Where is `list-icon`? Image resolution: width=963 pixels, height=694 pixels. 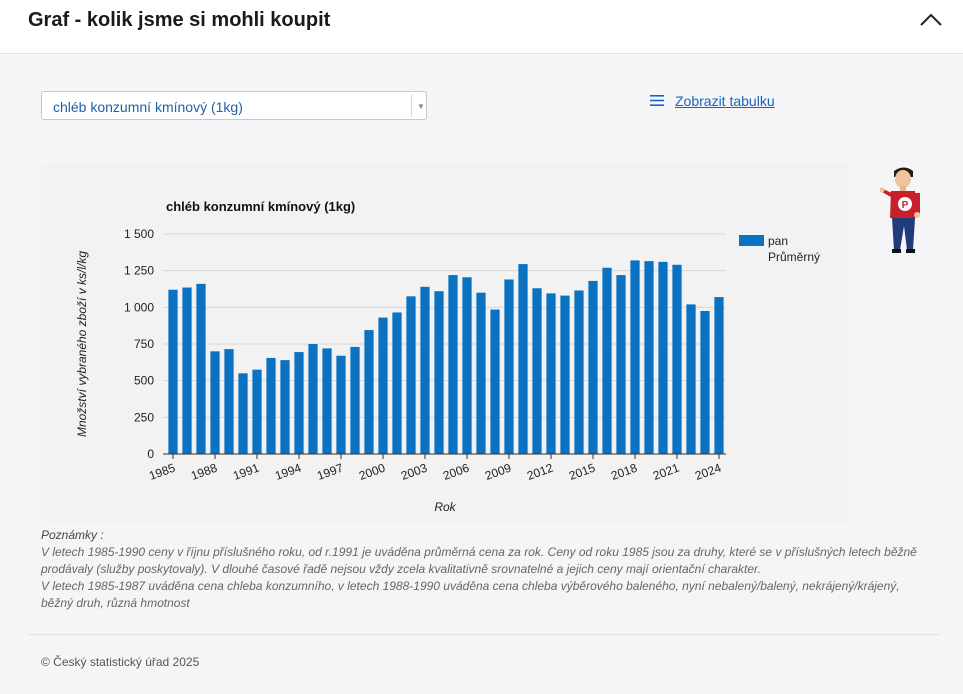
list-icon is located at coordinates (657, 100).